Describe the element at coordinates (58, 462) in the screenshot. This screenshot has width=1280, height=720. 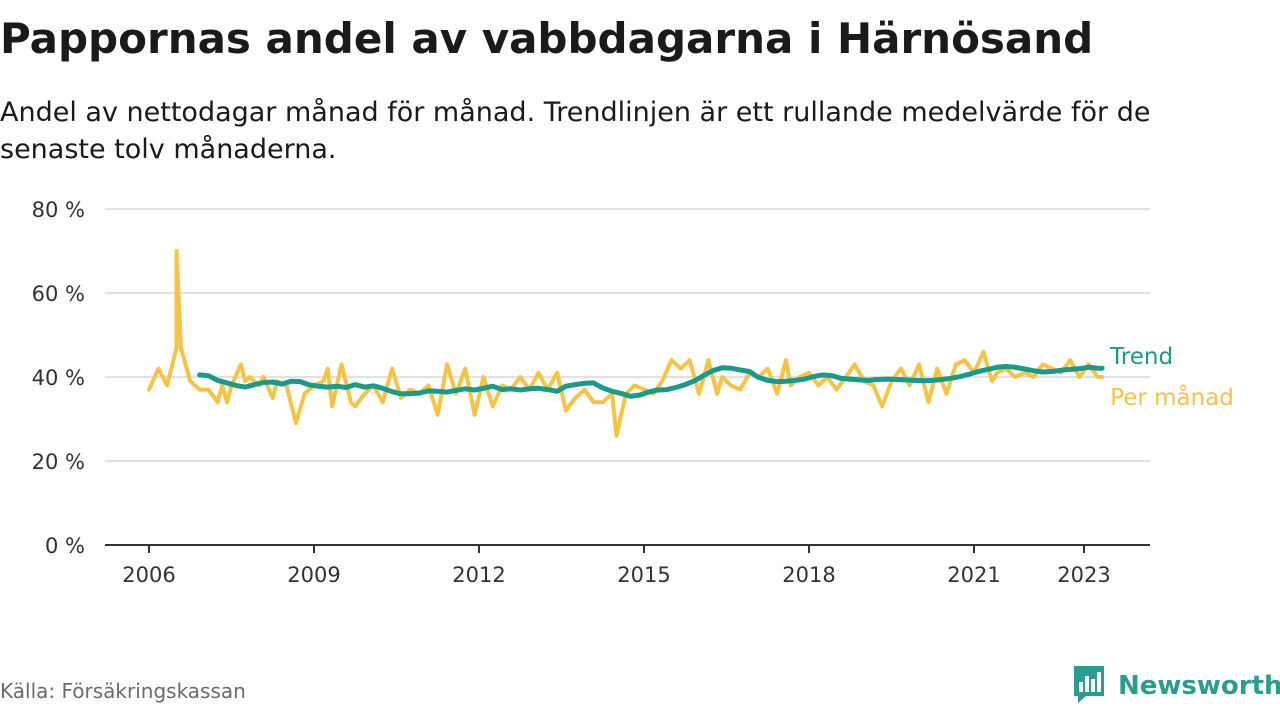
I see `y-tick-label: 20 %` at that location.